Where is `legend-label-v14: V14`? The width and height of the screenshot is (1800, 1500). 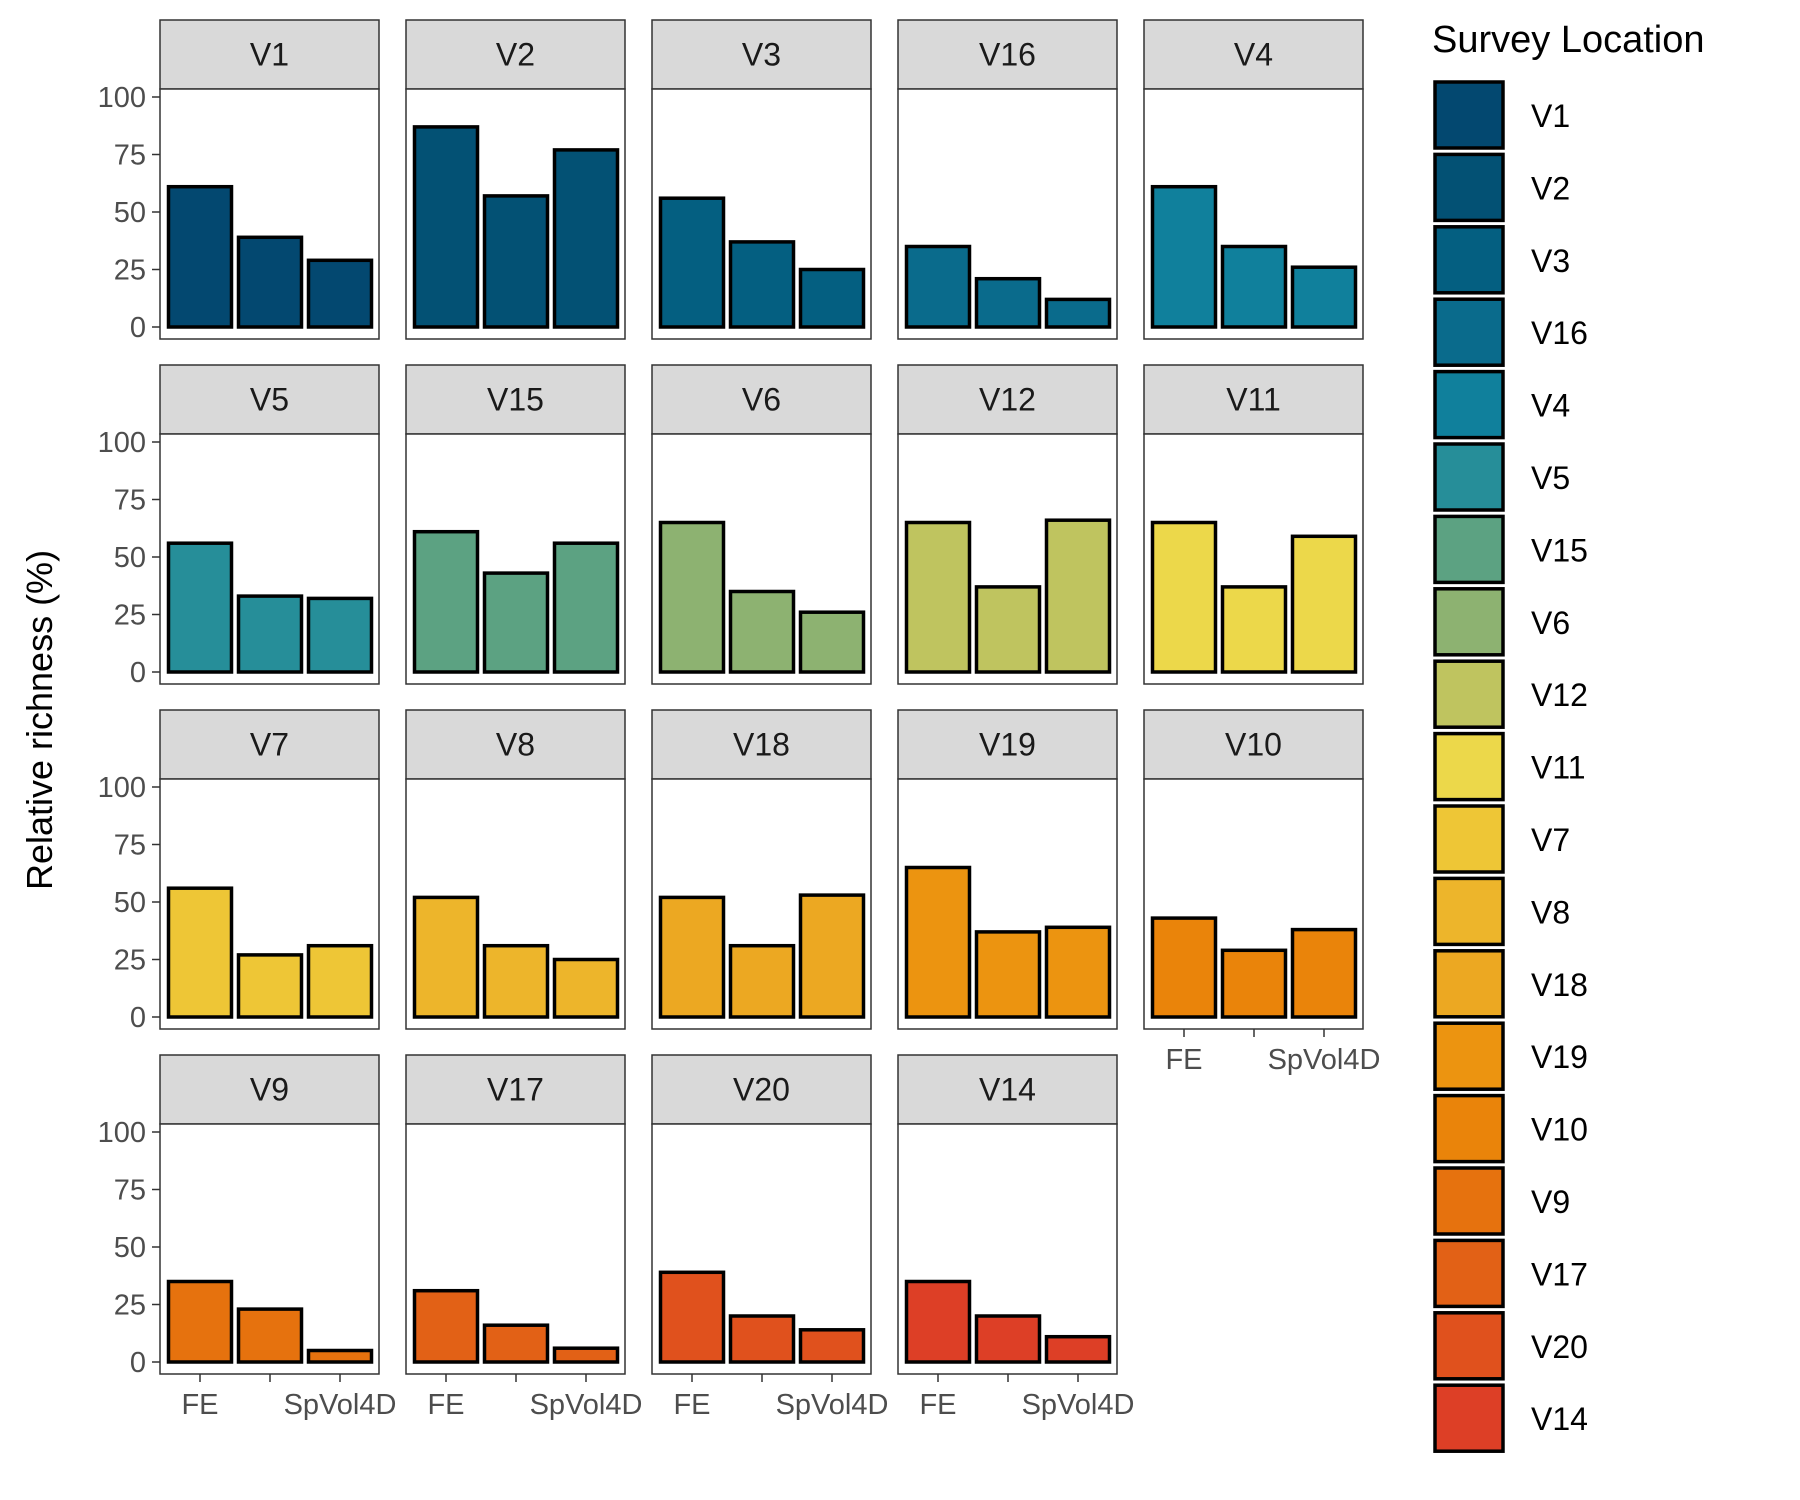 legend-label-v14: V14 is located at coordinates (1559, 1419).